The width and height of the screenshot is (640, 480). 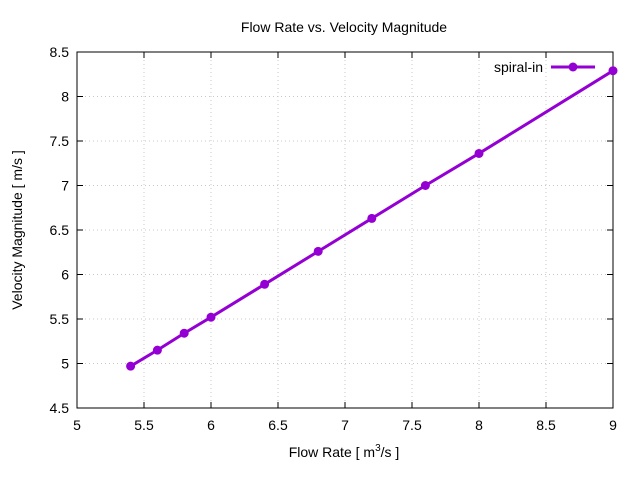 What do you see at coordinates (412, 425) in the screenshot?
I see `x-tick-label: 7.5` at bounding box center [412, 425].